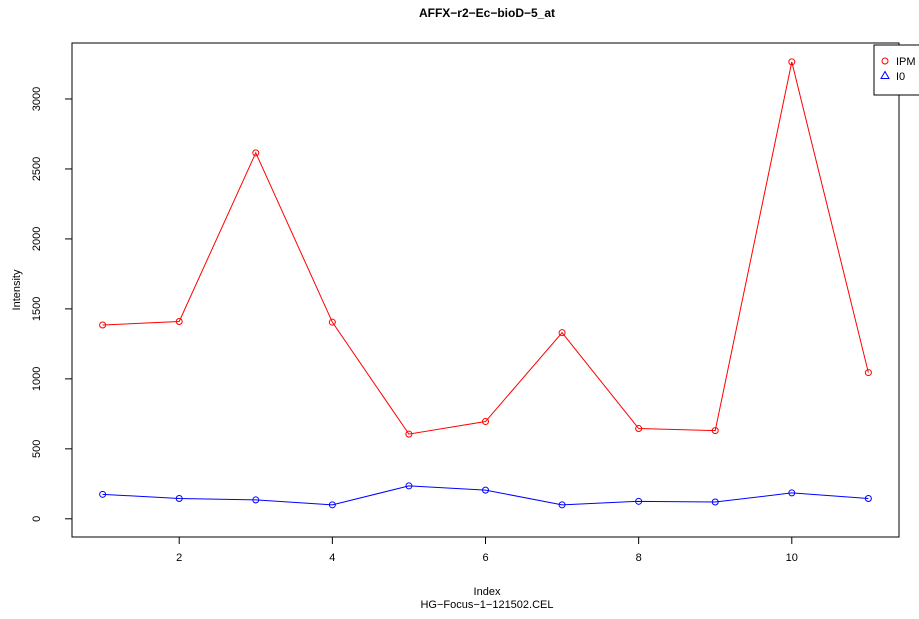 The width and height of the screenshot is (919, 619). What do you see at coordinates (51, 304) in the screenshot?
I see `y-axis: 0 500 1000 1500 2000 2500 3000` at bounding box center [51, 304].